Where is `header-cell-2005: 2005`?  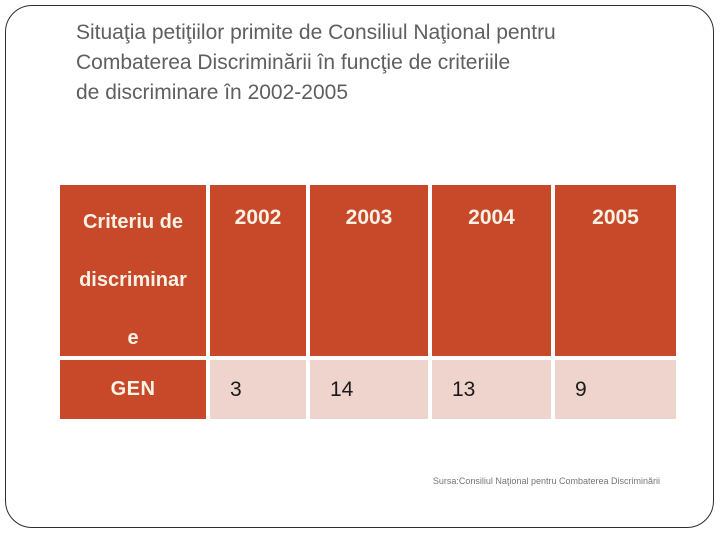
header-cell-2005: 2005 is located at coordinates (615, 270).